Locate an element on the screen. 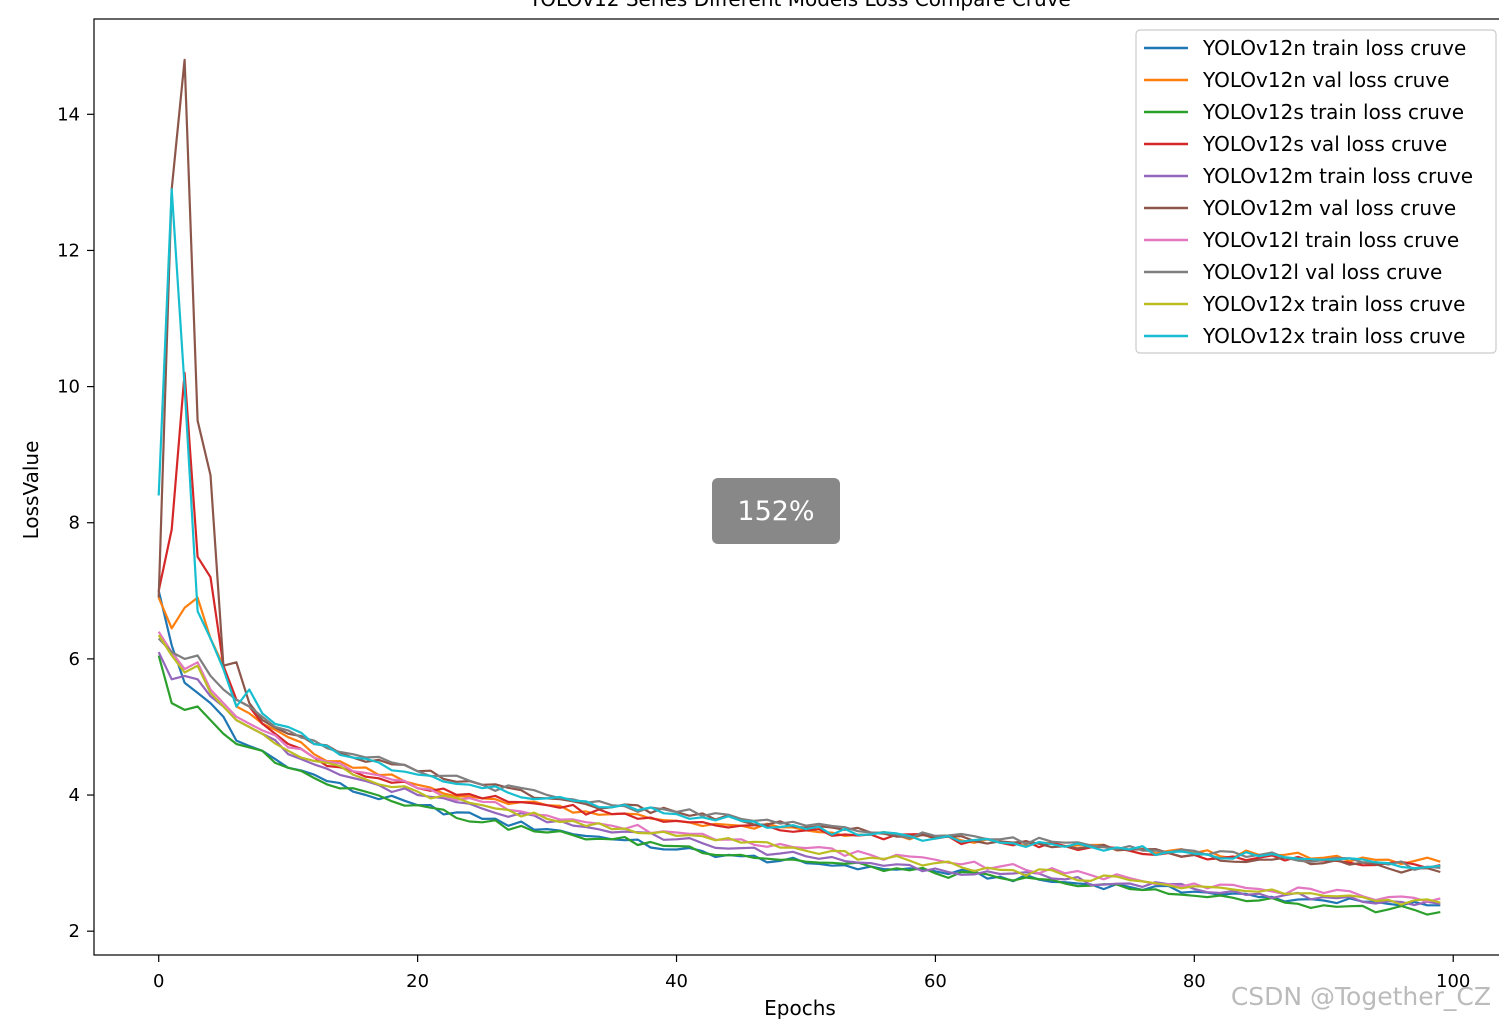  legend-label: YOLOv12n val loss cruve is located at coordinates (1325, 80).